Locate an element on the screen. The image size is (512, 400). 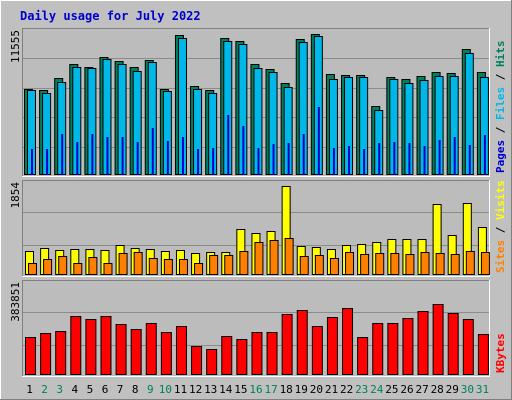
axis-max-label: 1854 is located at coordinates (15, 195).